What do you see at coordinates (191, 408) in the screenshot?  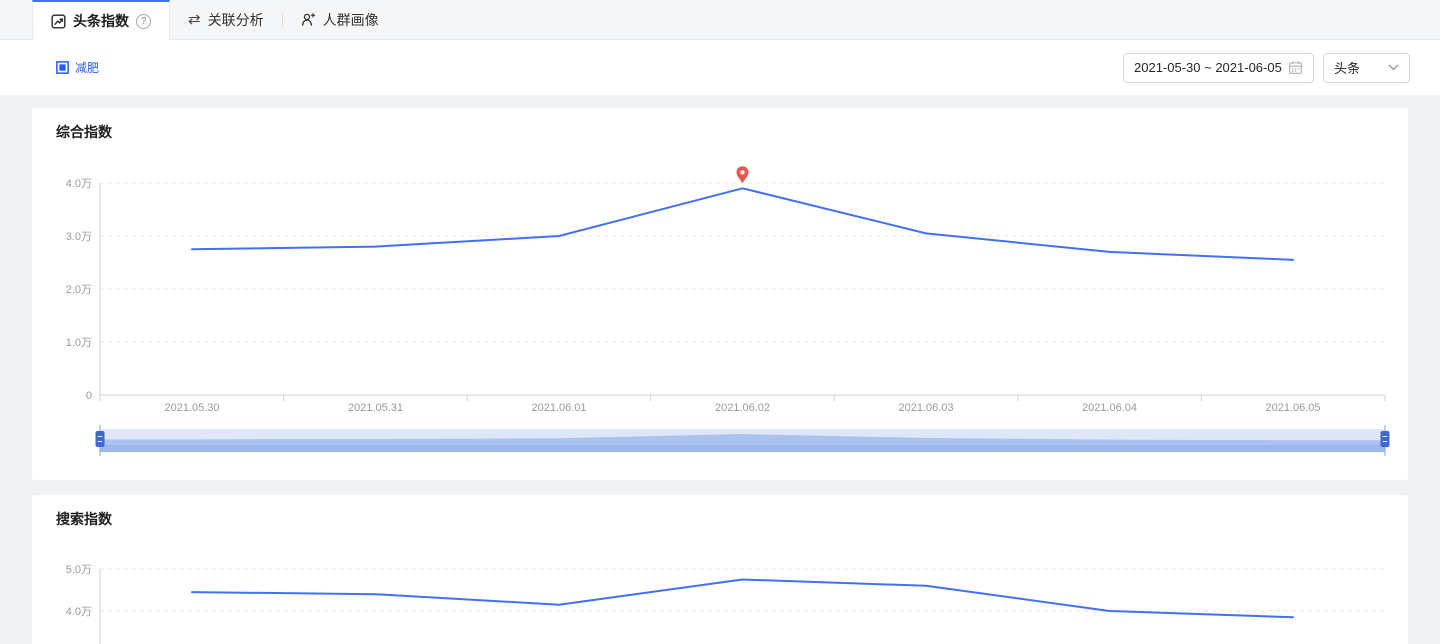 I see `x-tick-label: 2021.05.30` at bounding box center [191, 408].